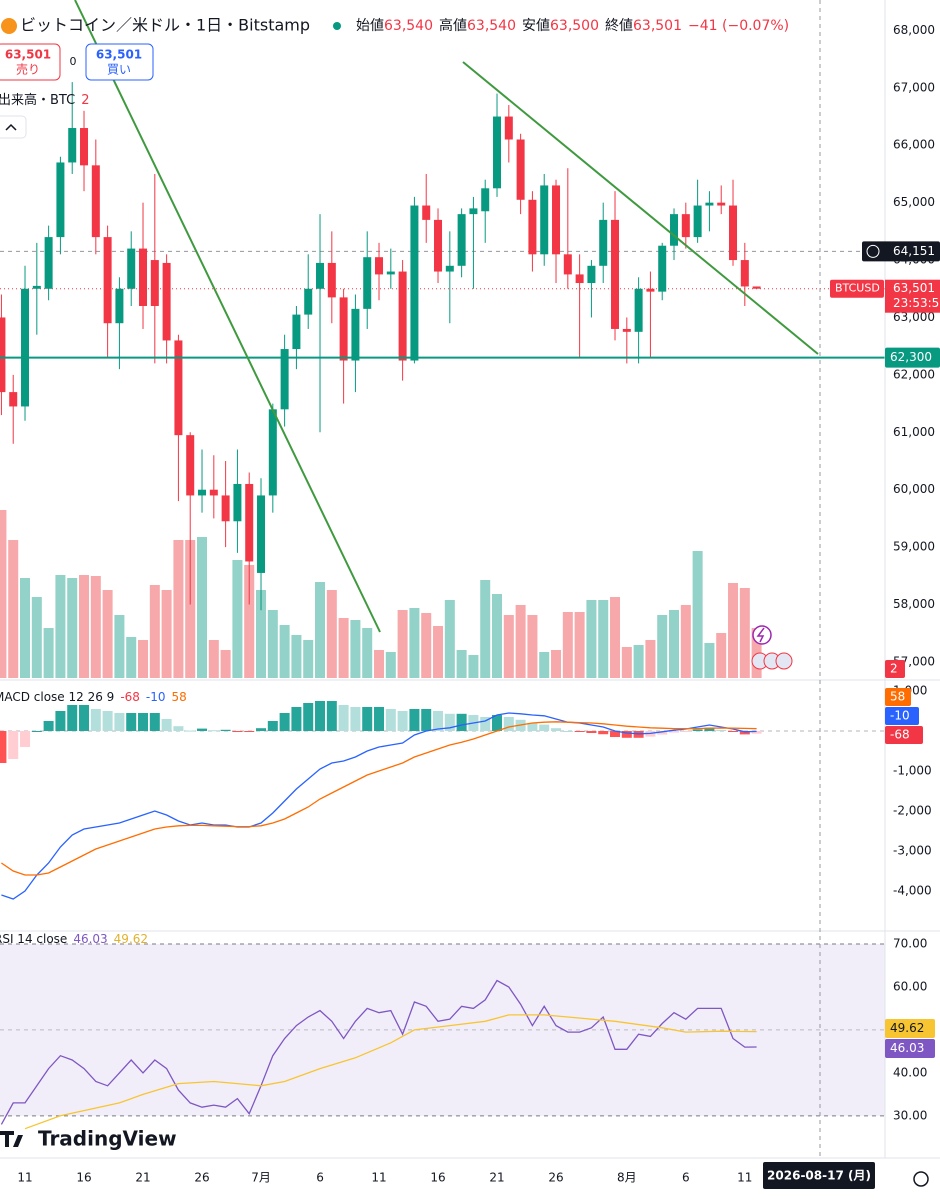  I want to click on symbol-tag: BTCUSD, so click(857, 288).